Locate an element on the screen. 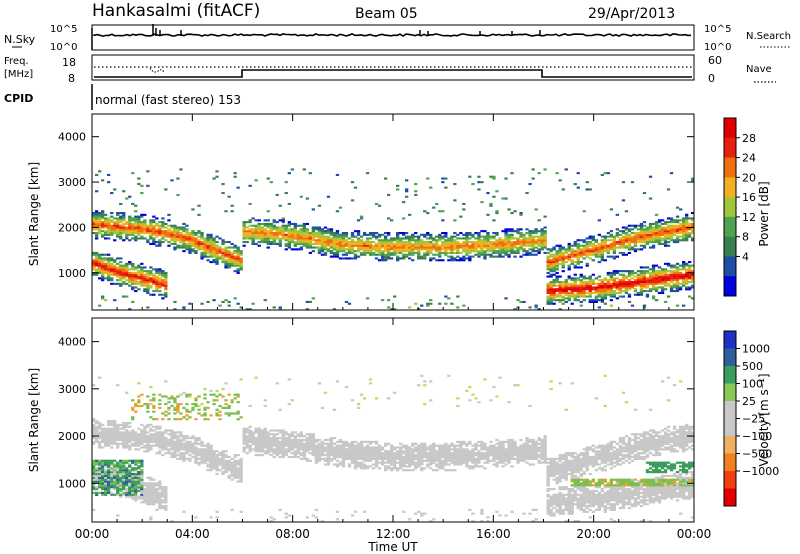 Image resolution: width=800 pixels, height=554 pixels. cpid-label: CPID is located at coordinates (18, 98).